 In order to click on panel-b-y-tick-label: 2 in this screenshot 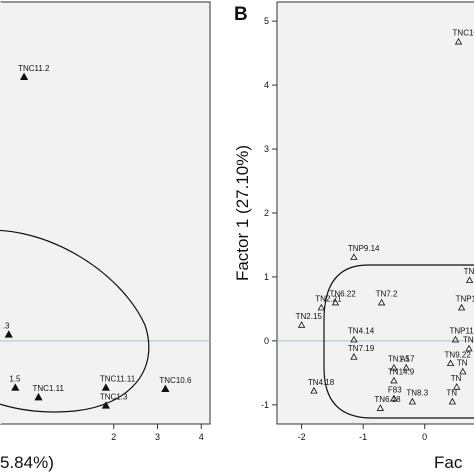, I will do `click(266, 213)`.